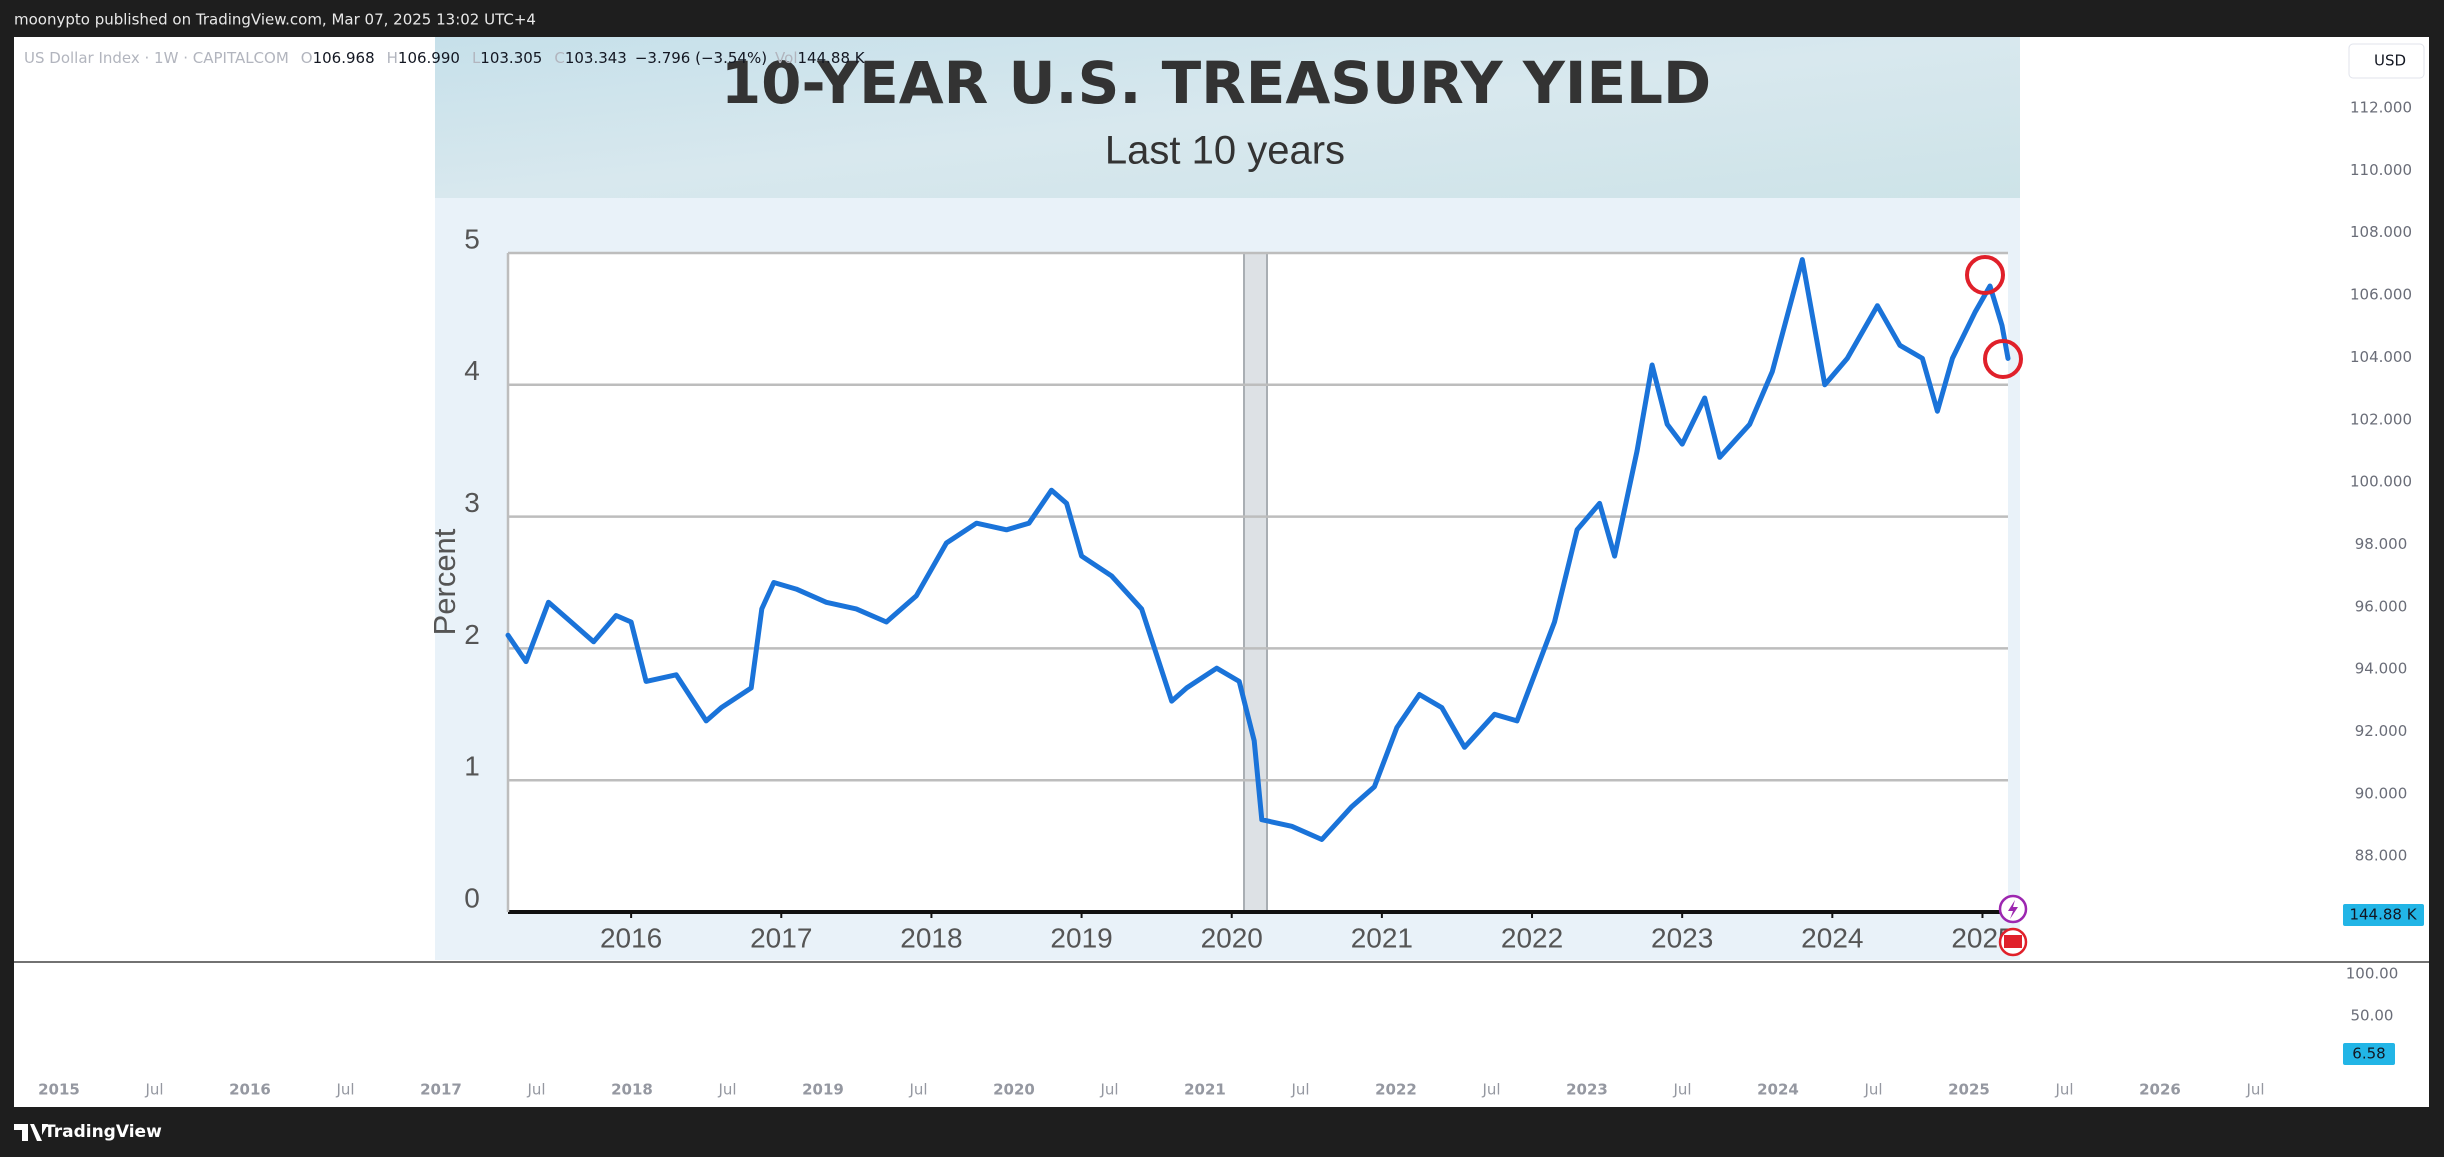 This screenshot has width=2444, height=1157. I want to click on event-icon-glyph, so click(2013, 909).